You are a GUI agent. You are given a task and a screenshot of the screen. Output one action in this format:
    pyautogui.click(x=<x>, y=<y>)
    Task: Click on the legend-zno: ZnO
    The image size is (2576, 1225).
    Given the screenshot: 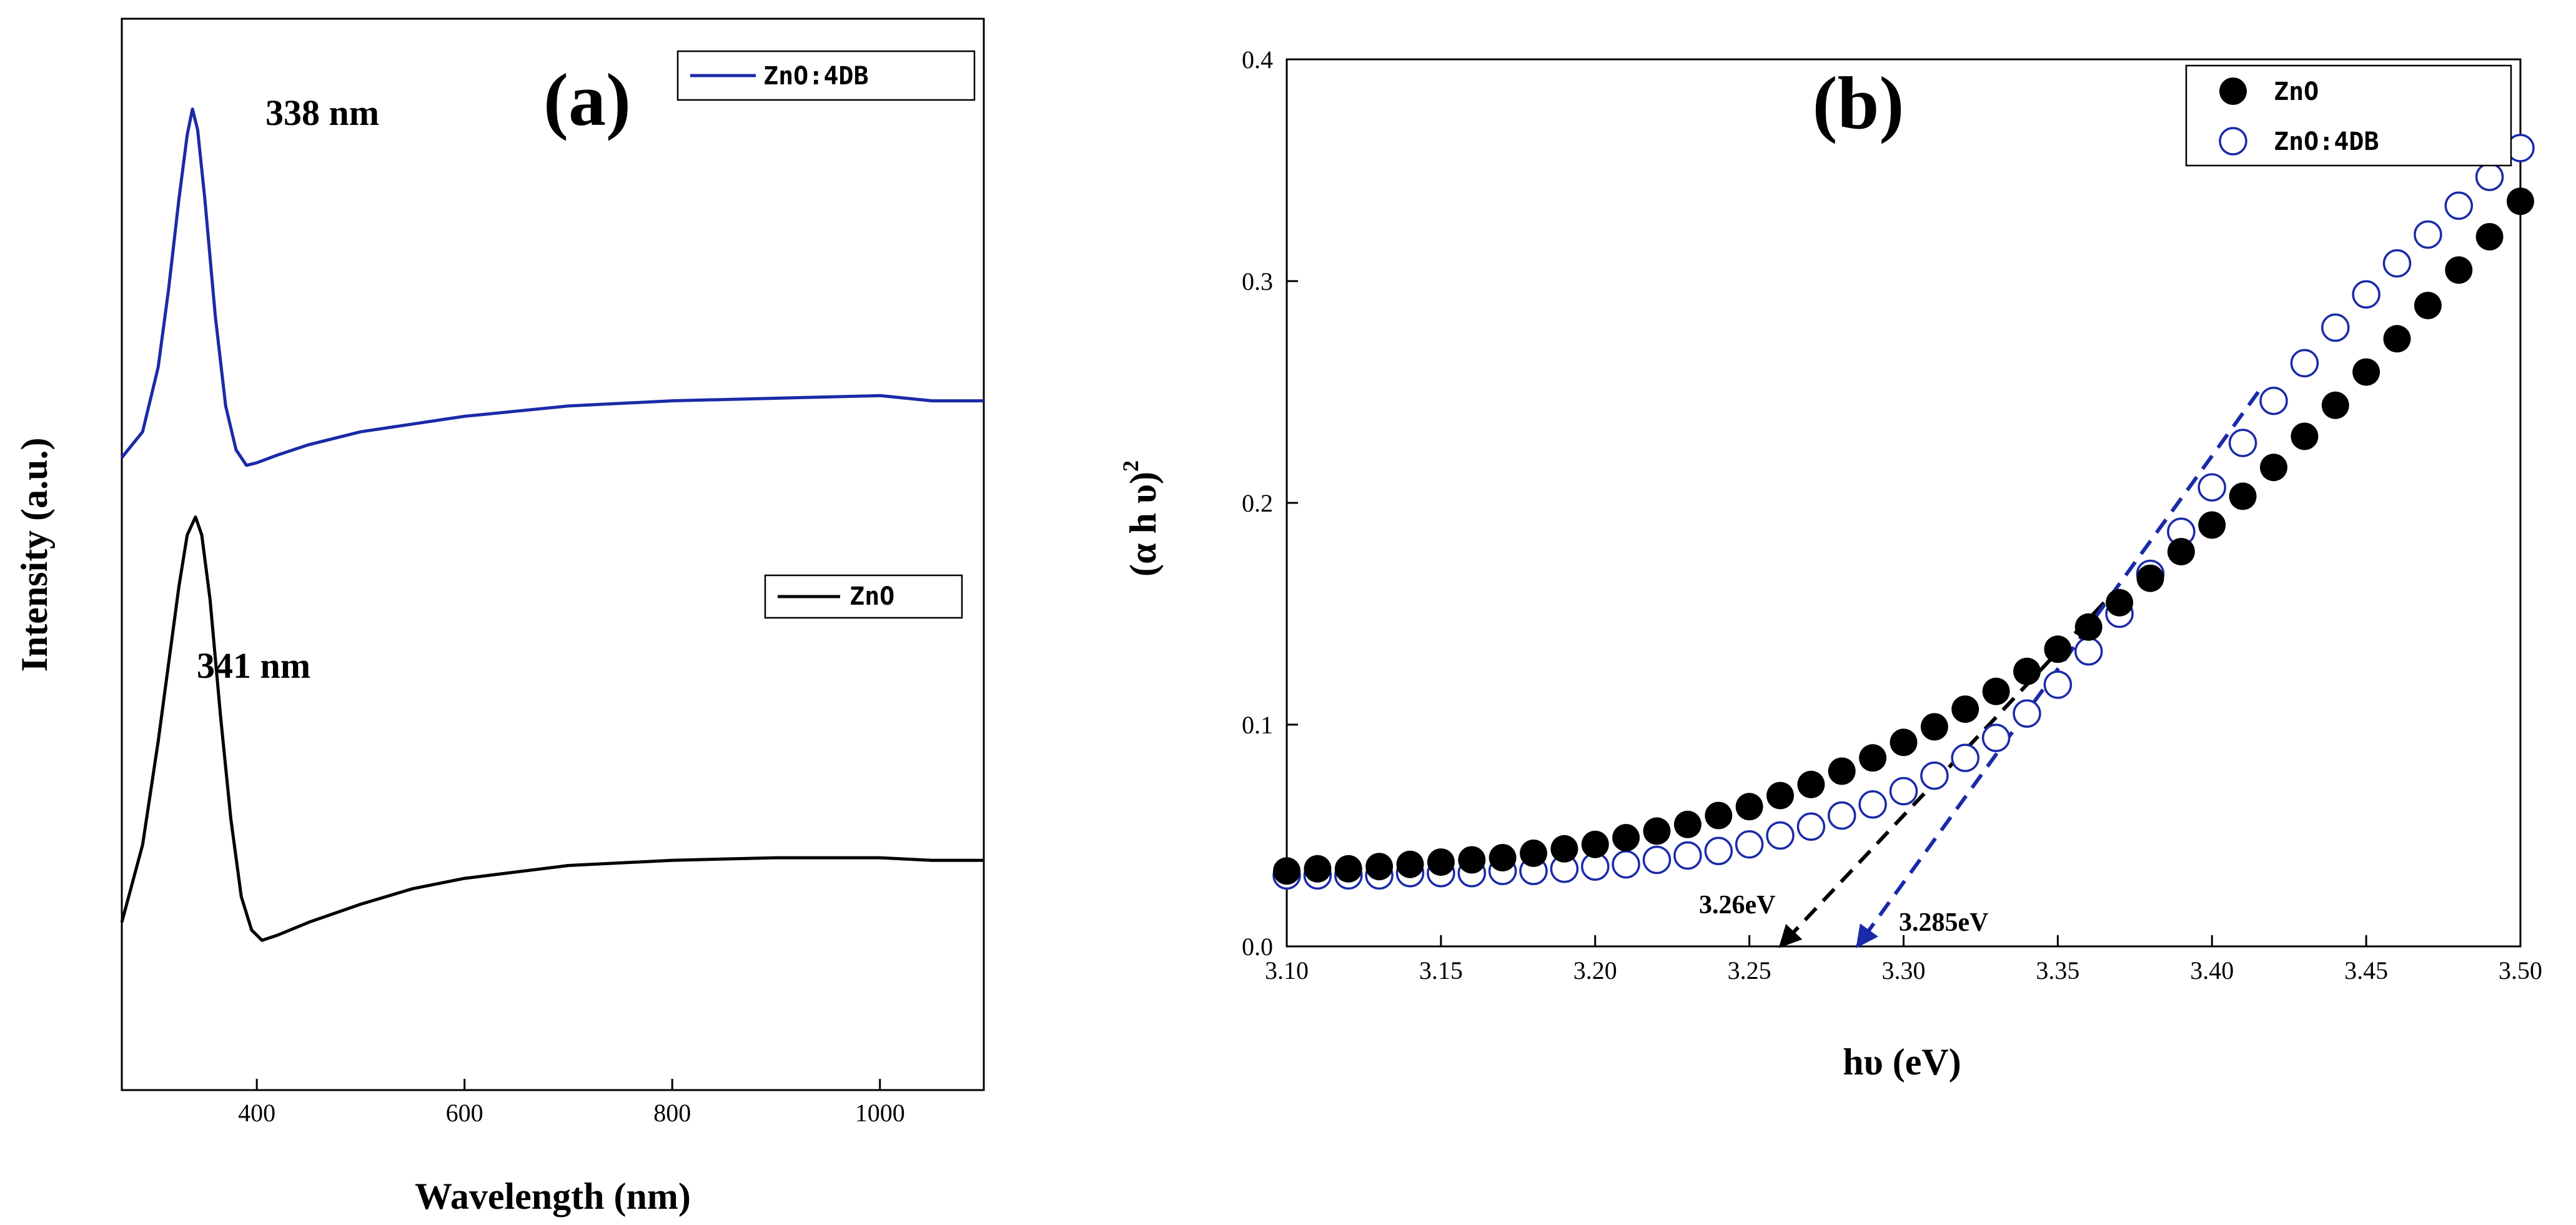 What is the action you would take?
    pyautogui.click(x=863, y=596)
    